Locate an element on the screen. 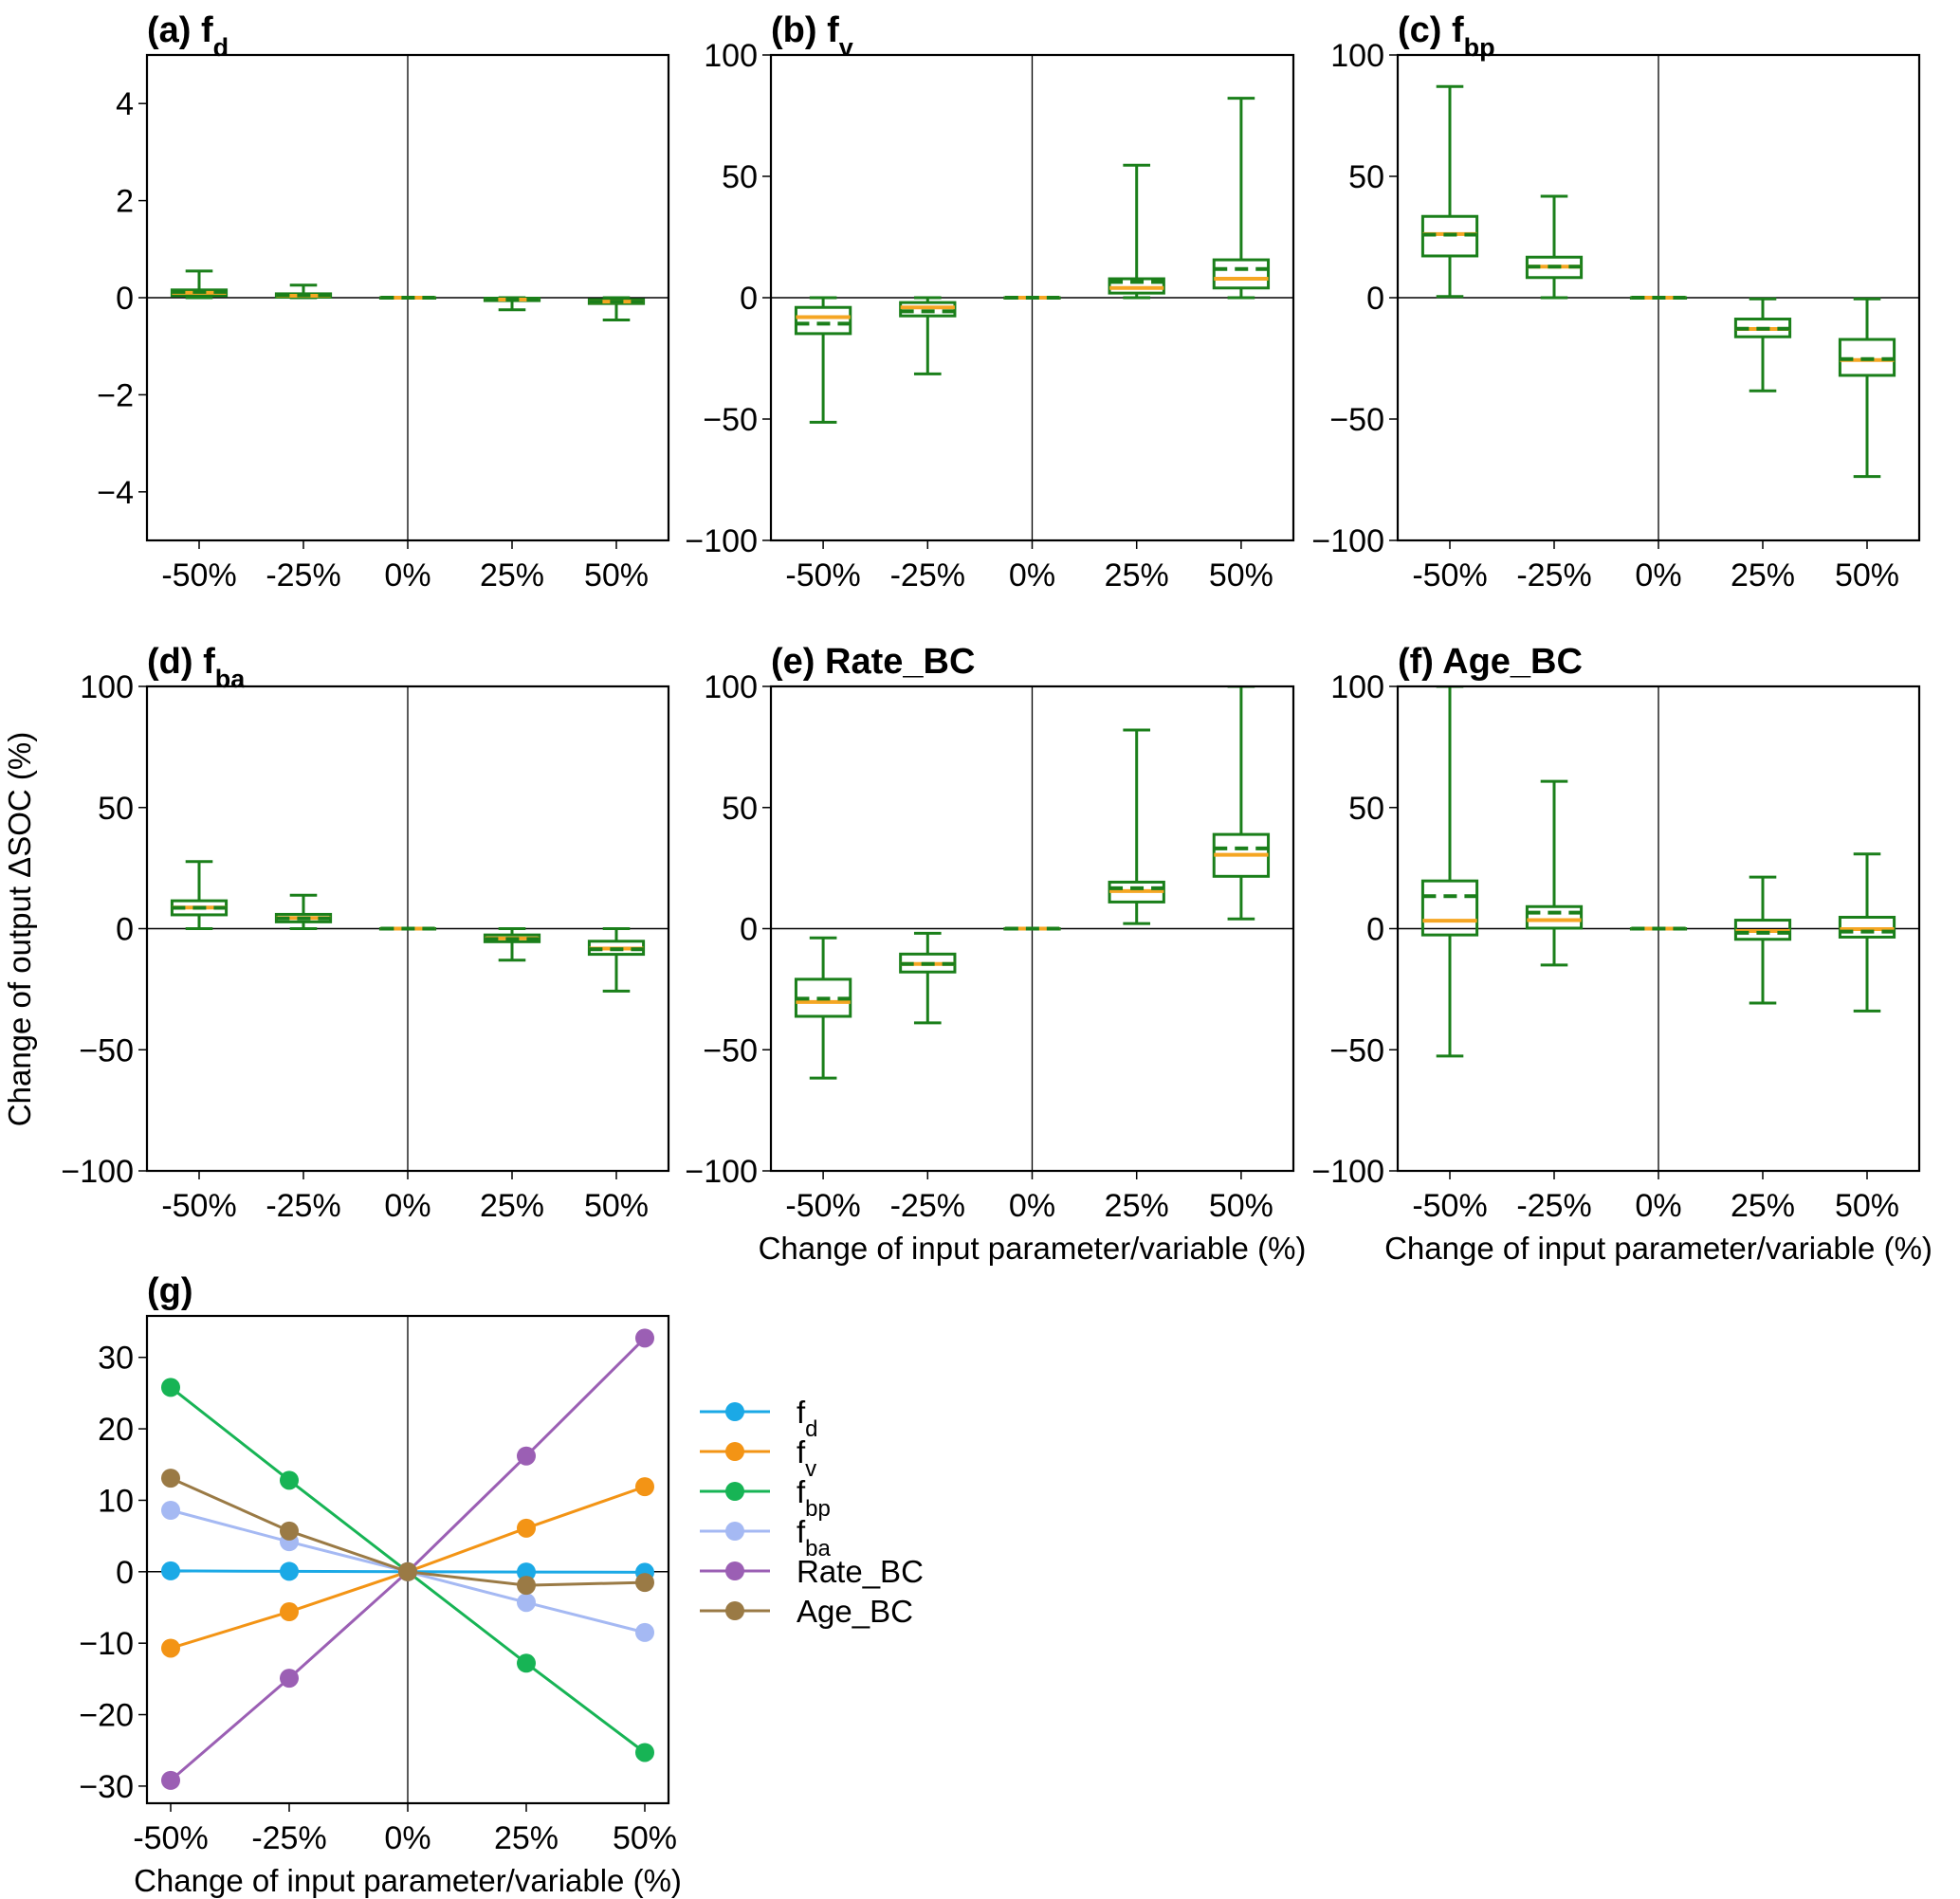 Image resolution: width=1960 pixels, height=1899 pixels. y-tick-label: −2 is located at coordinates (115, 395).